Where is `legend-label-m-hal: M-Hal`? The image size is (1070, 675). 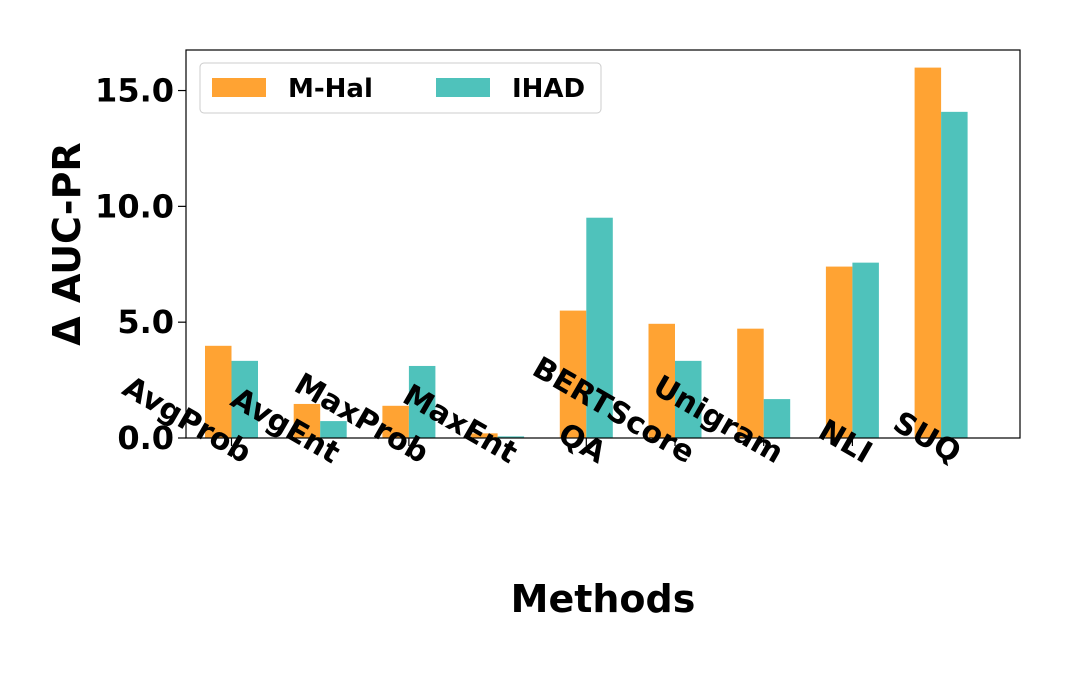 legend-label-m-hal: M-Hal is located at coordinates (330, 89).